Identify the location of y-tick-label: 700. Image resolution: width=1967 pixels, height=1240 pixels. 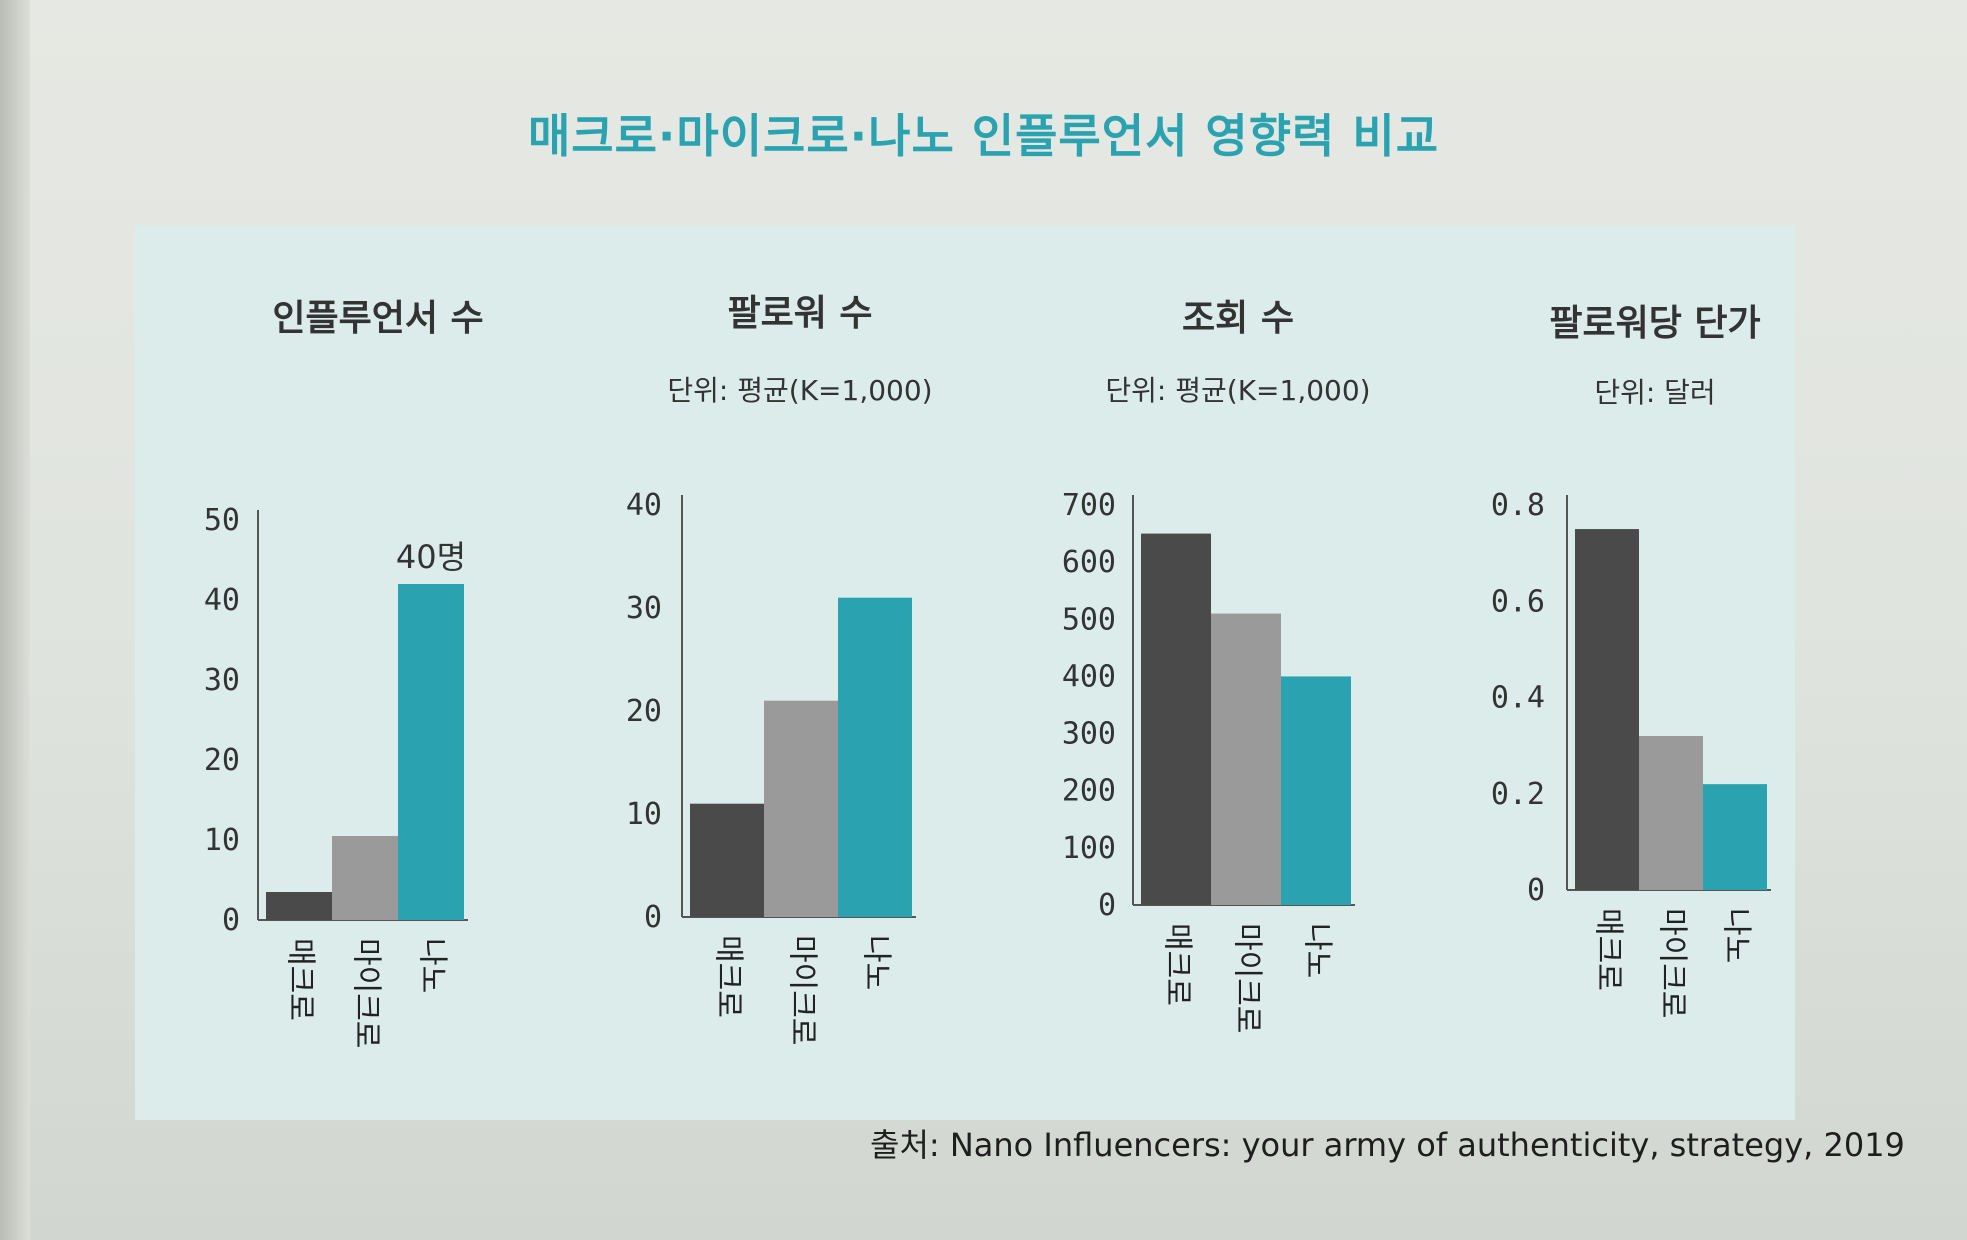
(1089, 505).